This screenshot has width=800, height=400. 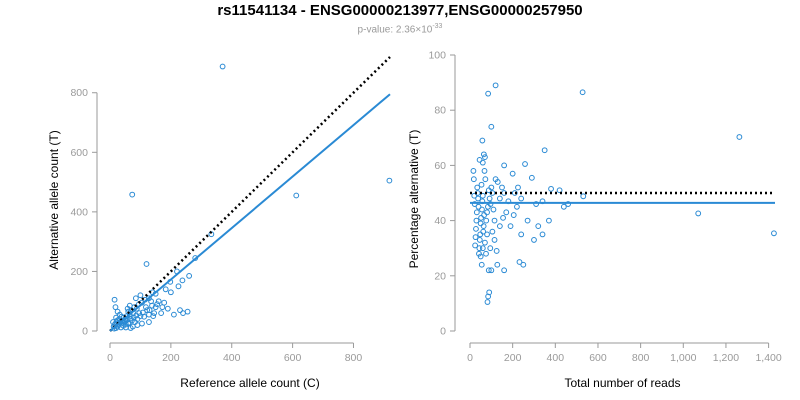 What do you see at coordinates (440, 221) in the screenshot?
I see `right-y-tick-label: 40` at bounding box center [440, 221].